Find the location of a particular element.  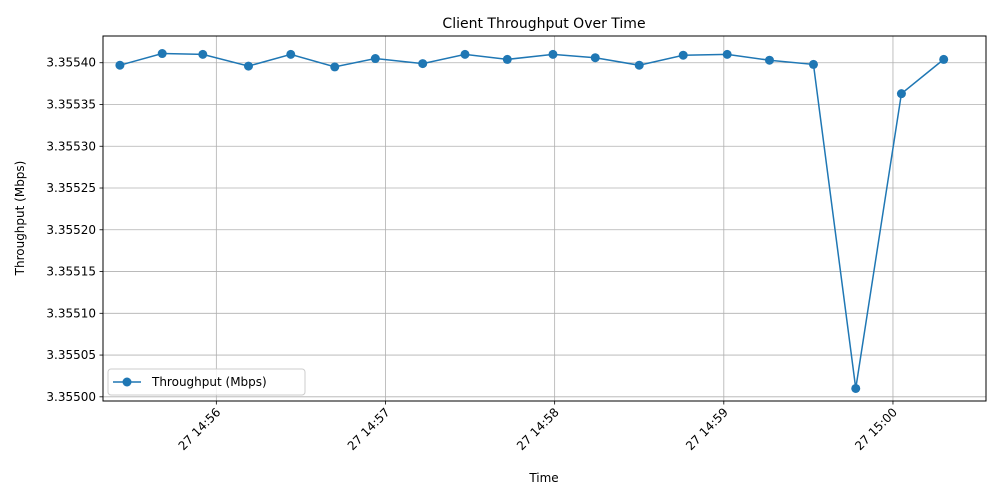

x-axis-ticks: 27 14:56 27 14:57 27 14:58 27 14:59 27 15:00 is located at coordinates (538, 427).